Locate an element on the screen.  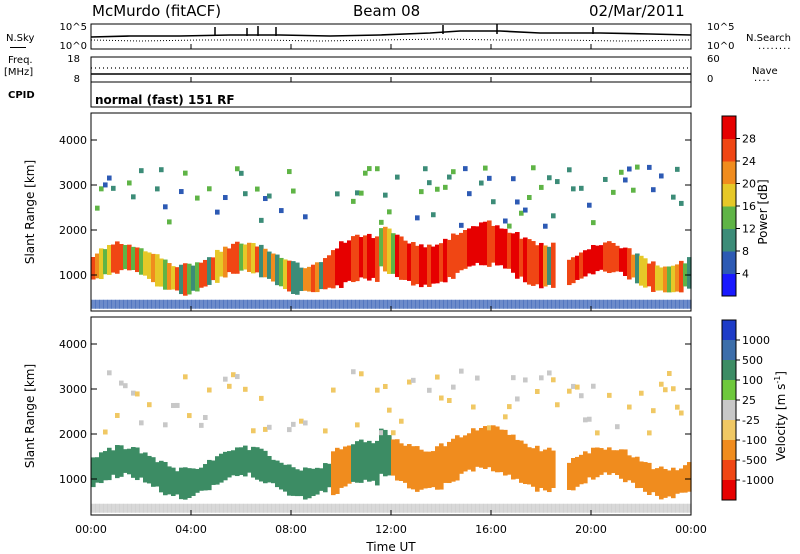
y-tick-label: 3000 is located at coordinates (73, 185).